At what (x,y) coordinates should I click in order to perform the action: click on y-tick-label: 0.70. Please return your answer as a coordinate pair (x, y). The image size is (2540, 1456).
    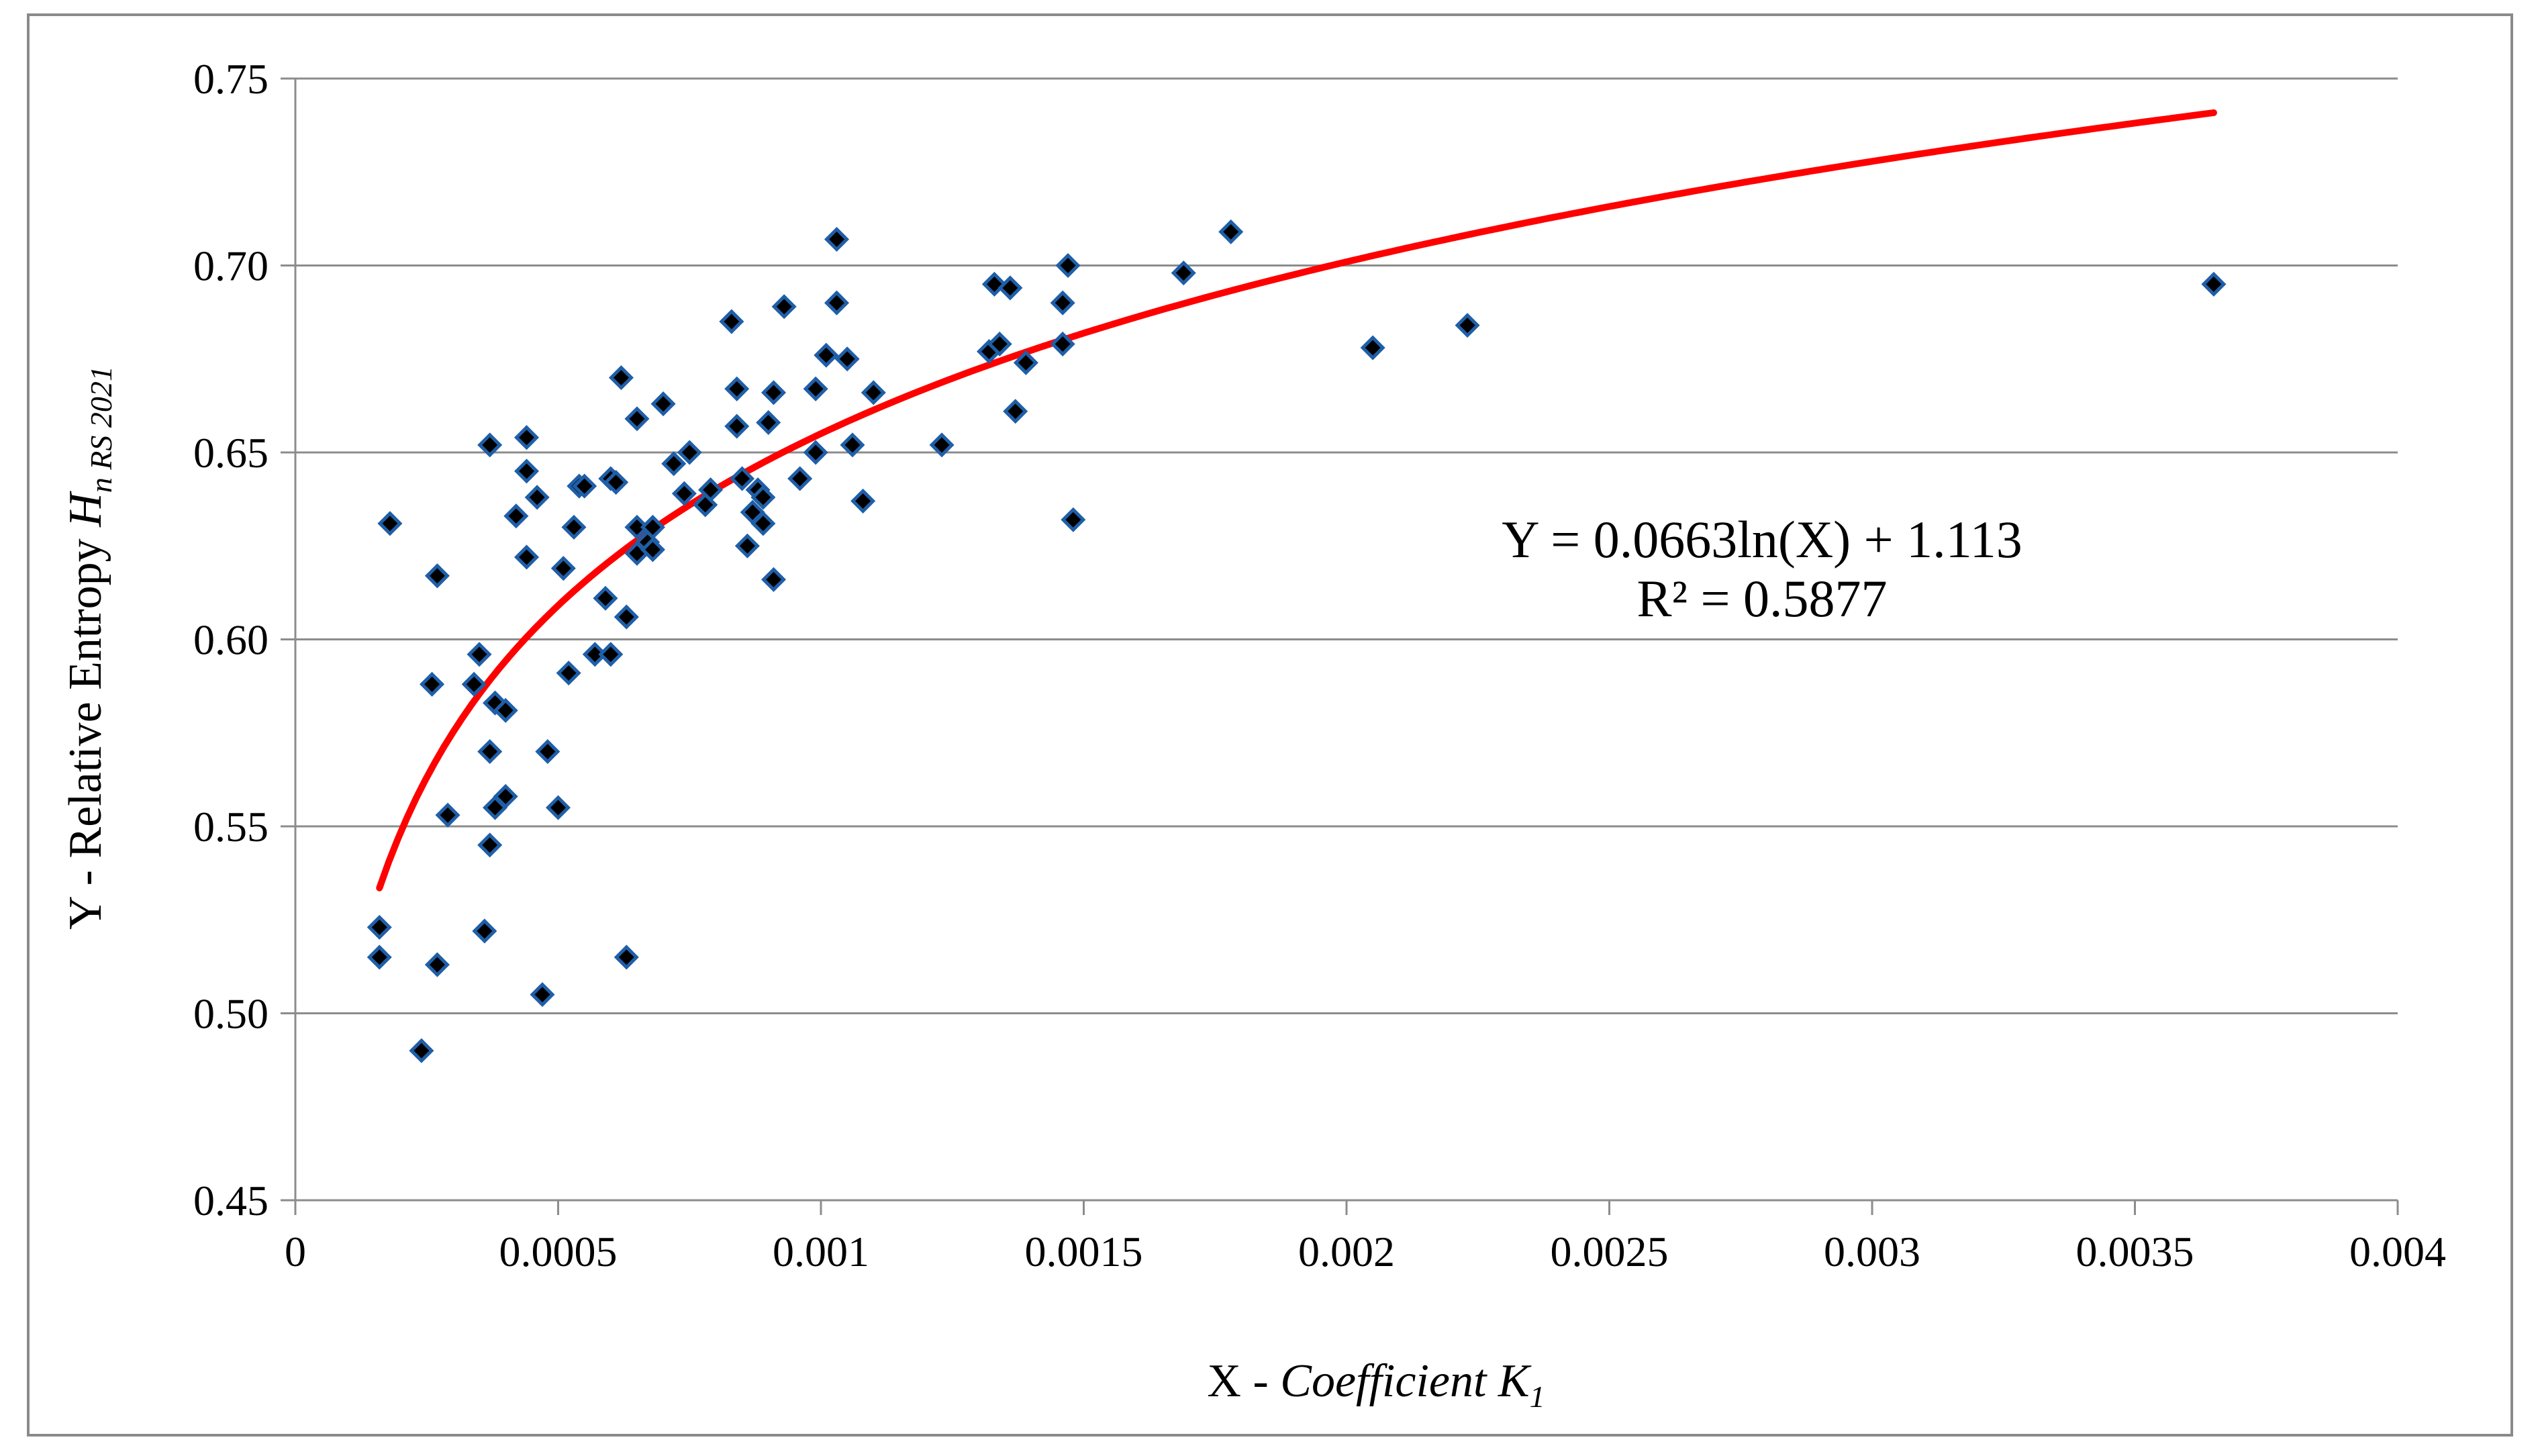
    Looking at the image, I should click on (230, 266).